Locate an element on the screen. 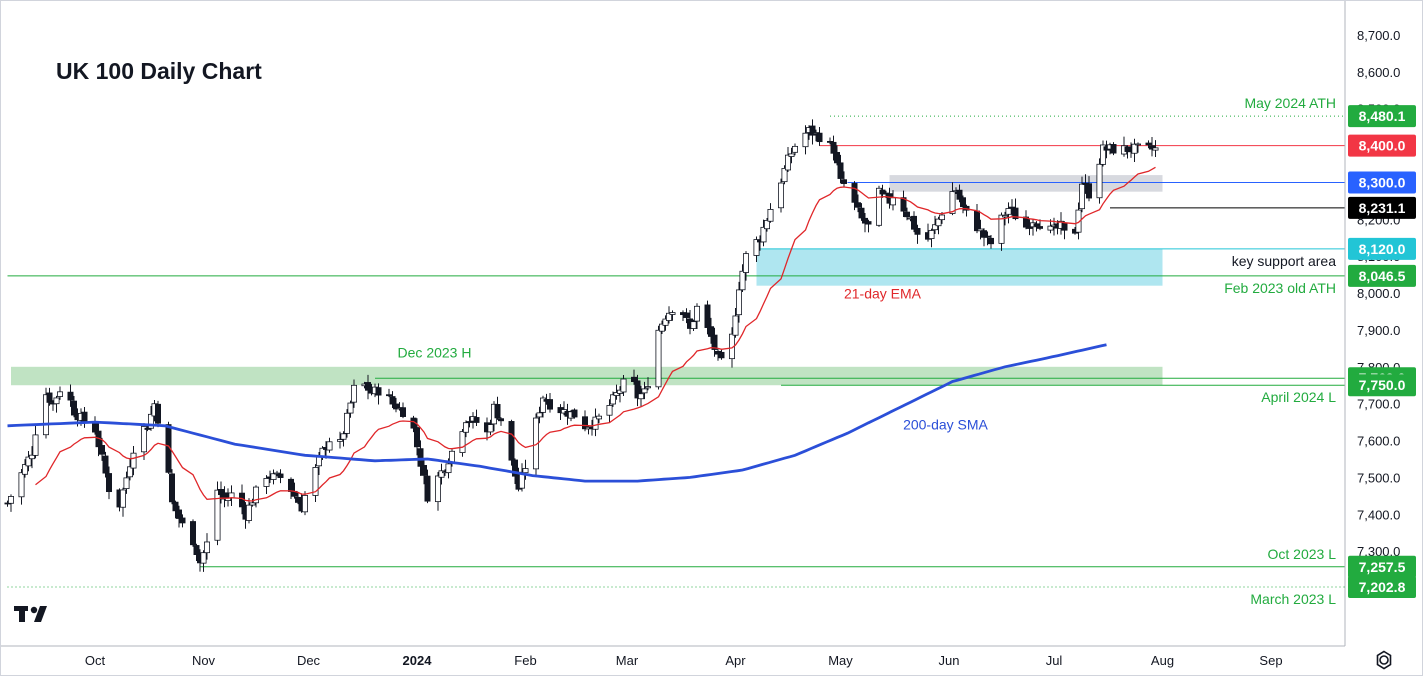 This screenshot has width=1423, height=676. y-tick-label: 8,000.0 is located at coordinates (1378, 293).